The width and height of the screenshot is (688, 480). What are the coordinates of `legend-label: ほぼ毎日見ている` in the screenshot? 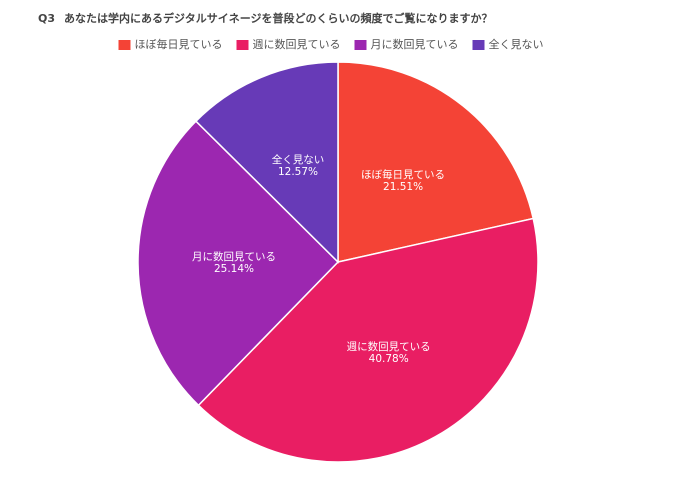 It's located at (179, 44).